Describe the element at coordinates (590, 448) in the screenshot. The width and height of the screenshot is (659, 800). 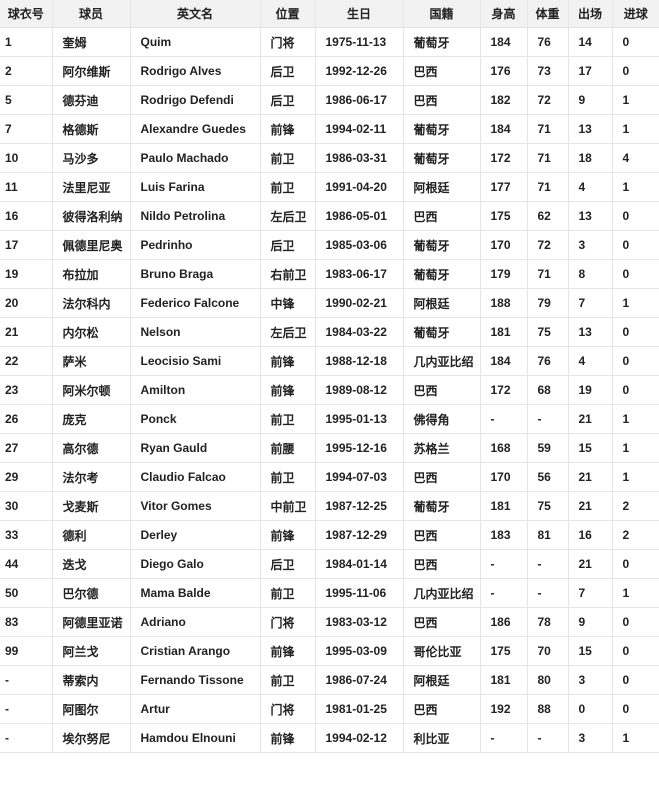
I see `cell-appearances: 15` at that location.